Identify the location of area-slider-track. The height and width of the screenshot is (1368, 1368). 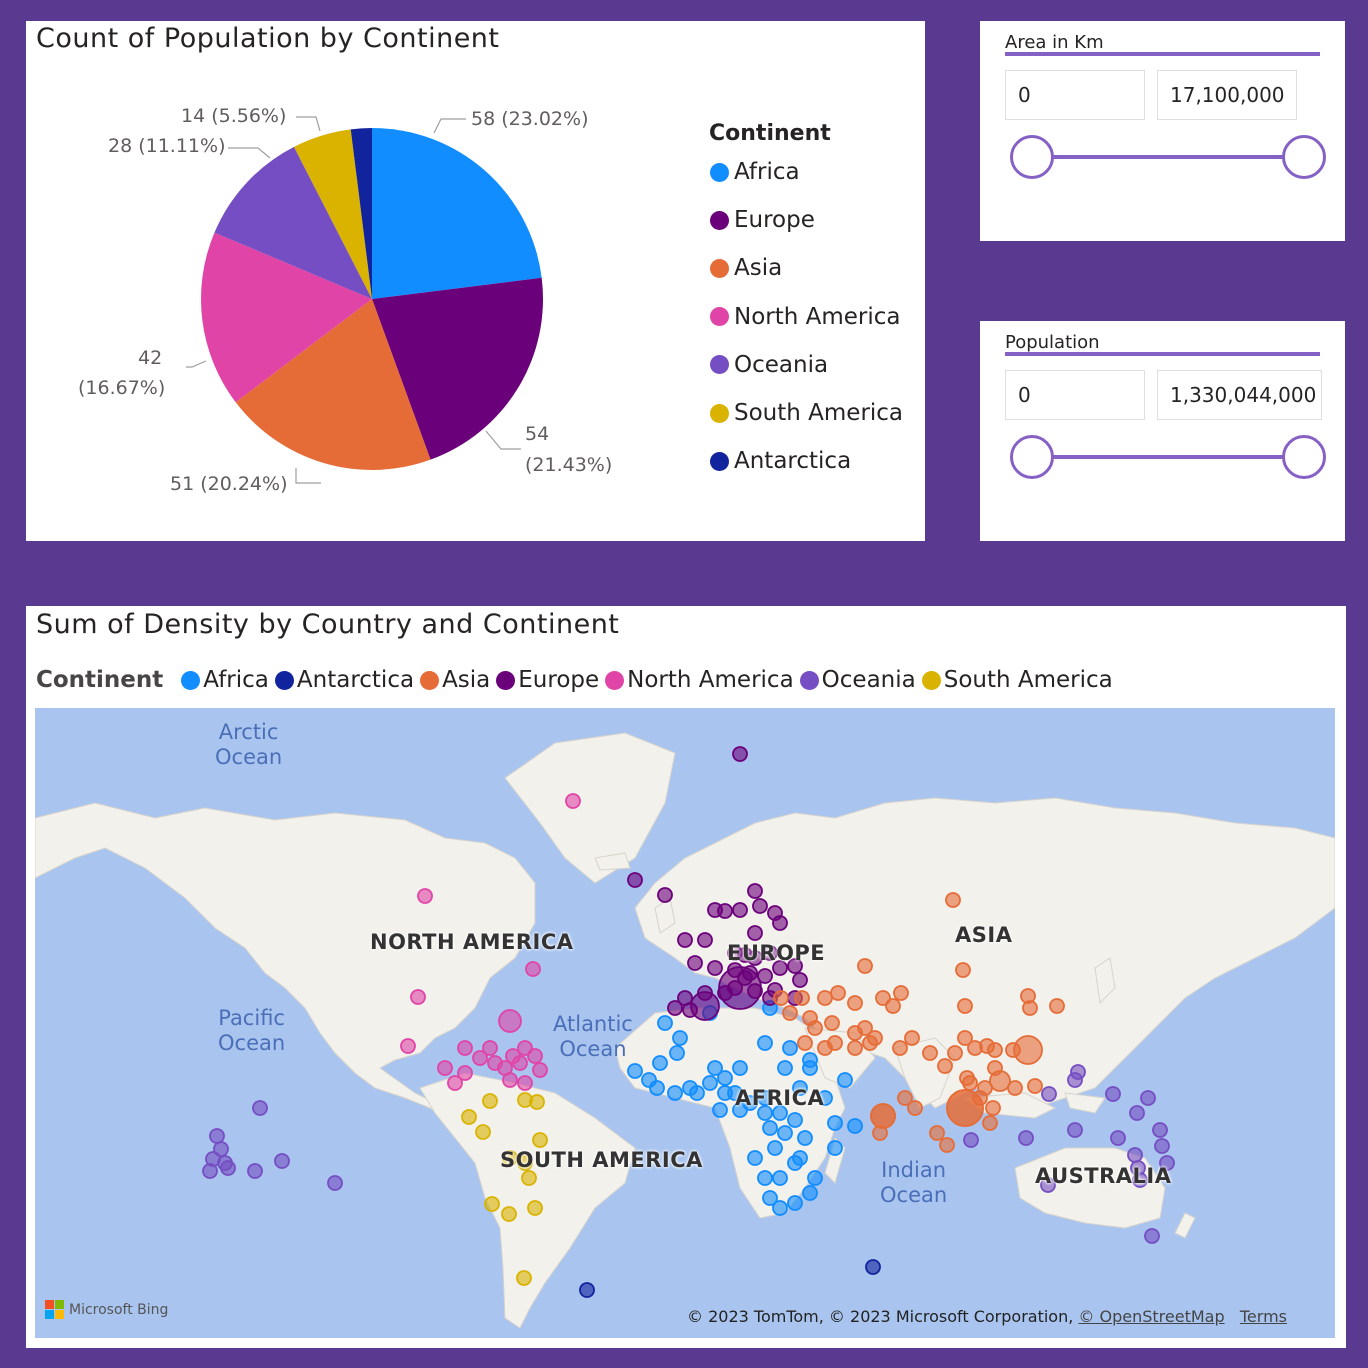
(1169, 157).